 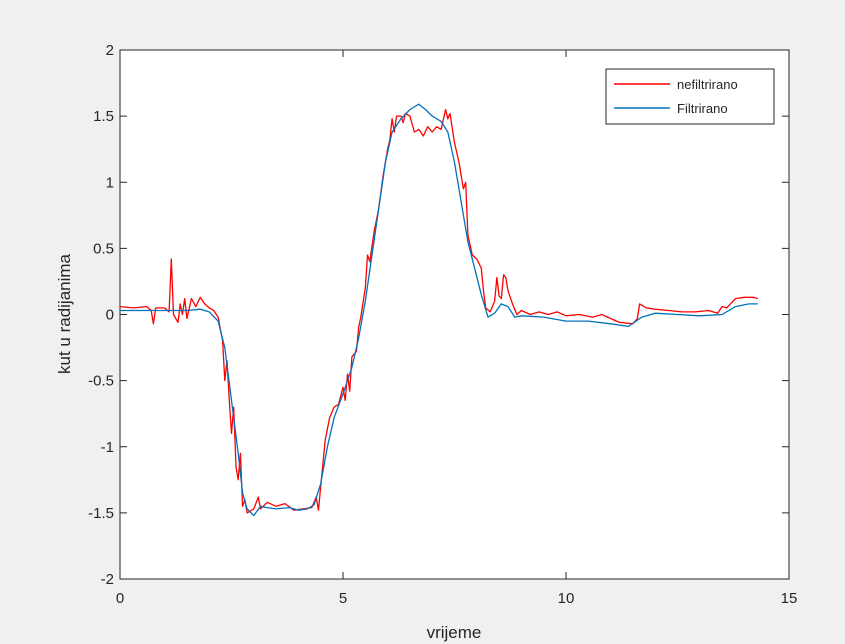 What do you see at coordinates (110, 50) in the screenshot?
I see `y-tick-label: 2` at bounding box center [110, 50].